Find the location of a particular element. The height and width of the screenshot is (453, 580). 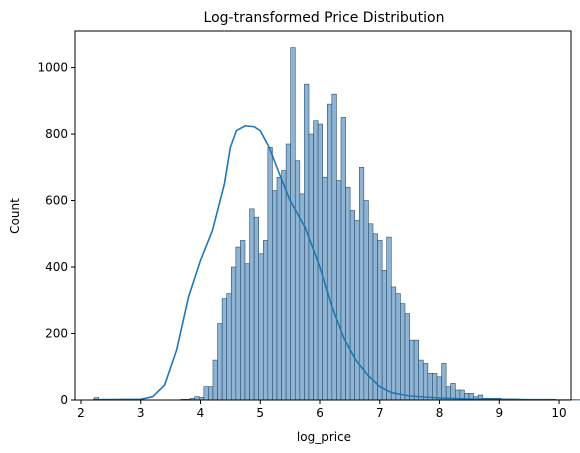

y-tick-label: 400 is located at coordinates (56, 267).